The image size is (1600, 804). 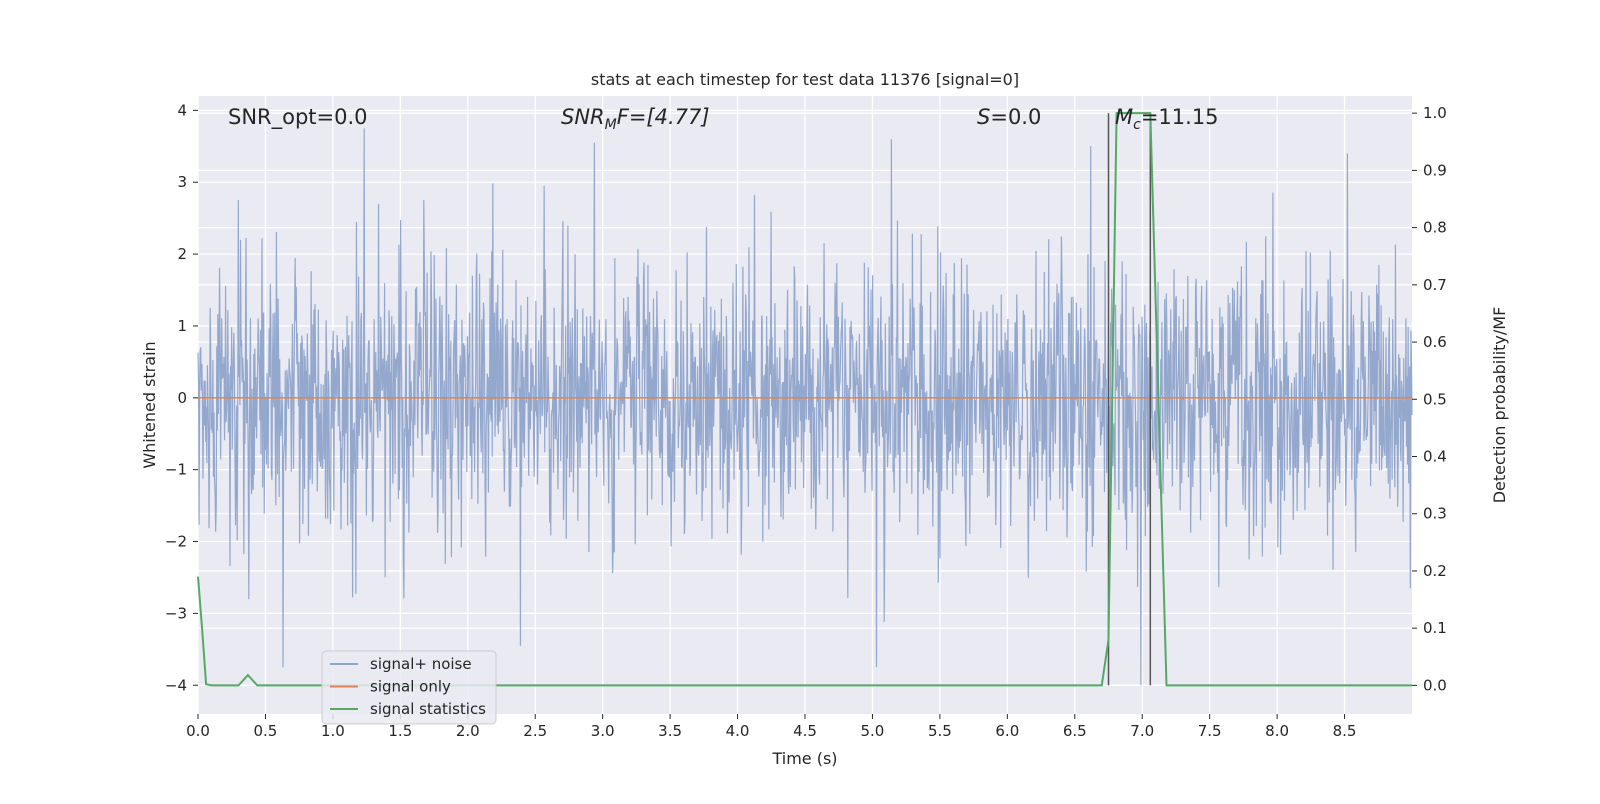 I want to click on y-left-tick-label: −2, so click(x=176, y=542).